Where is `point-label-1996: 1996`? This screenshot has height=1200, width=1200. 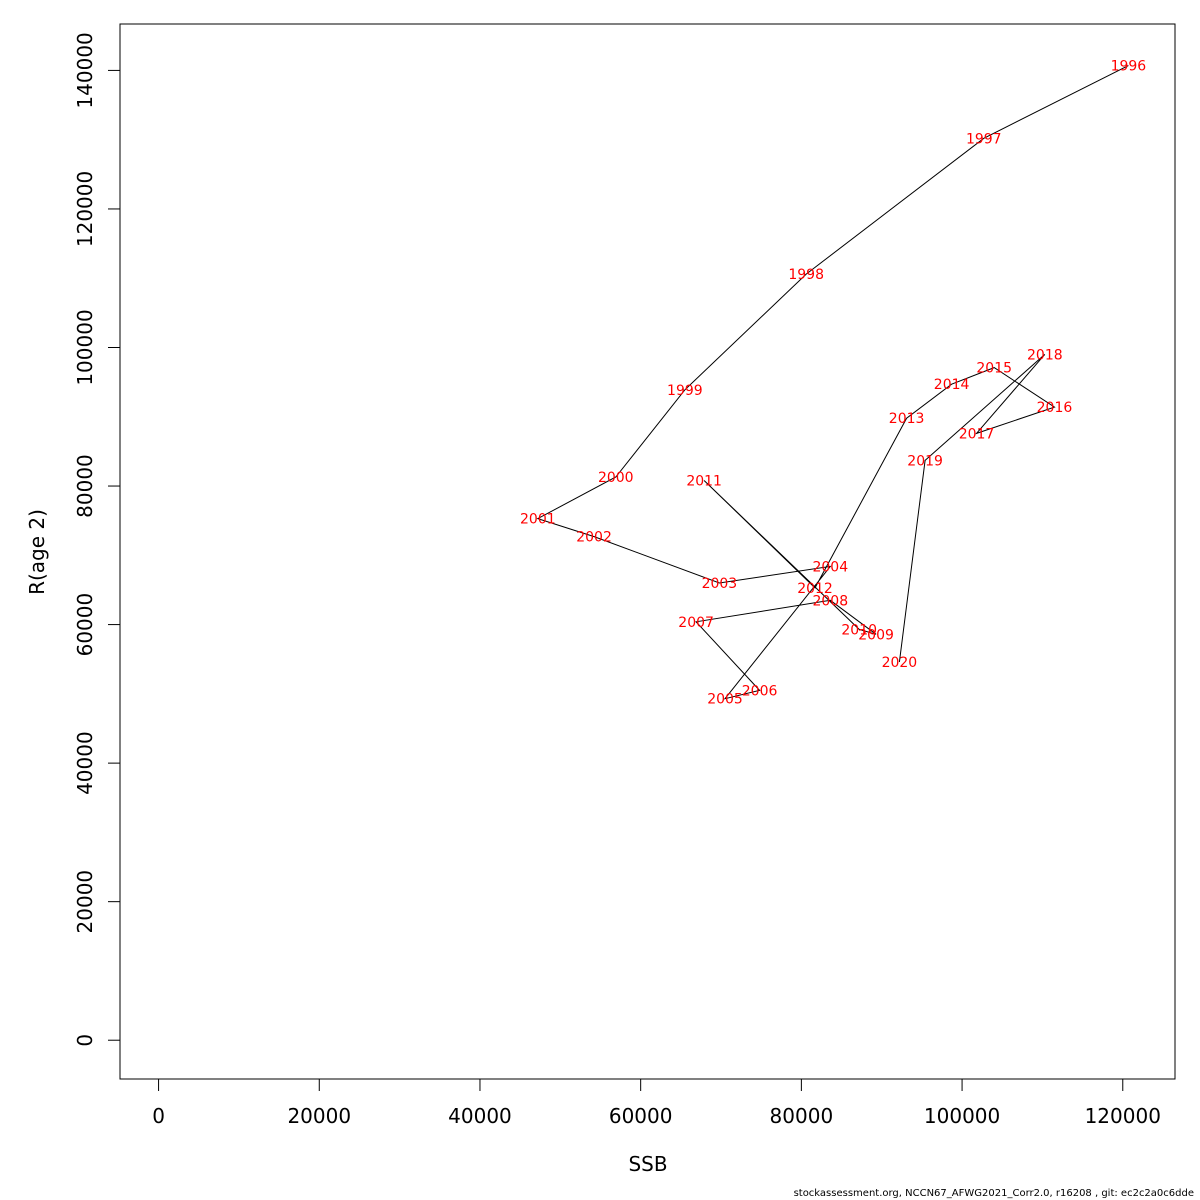
point-label-1996: 1996 is located at coordinates (1129, 67).